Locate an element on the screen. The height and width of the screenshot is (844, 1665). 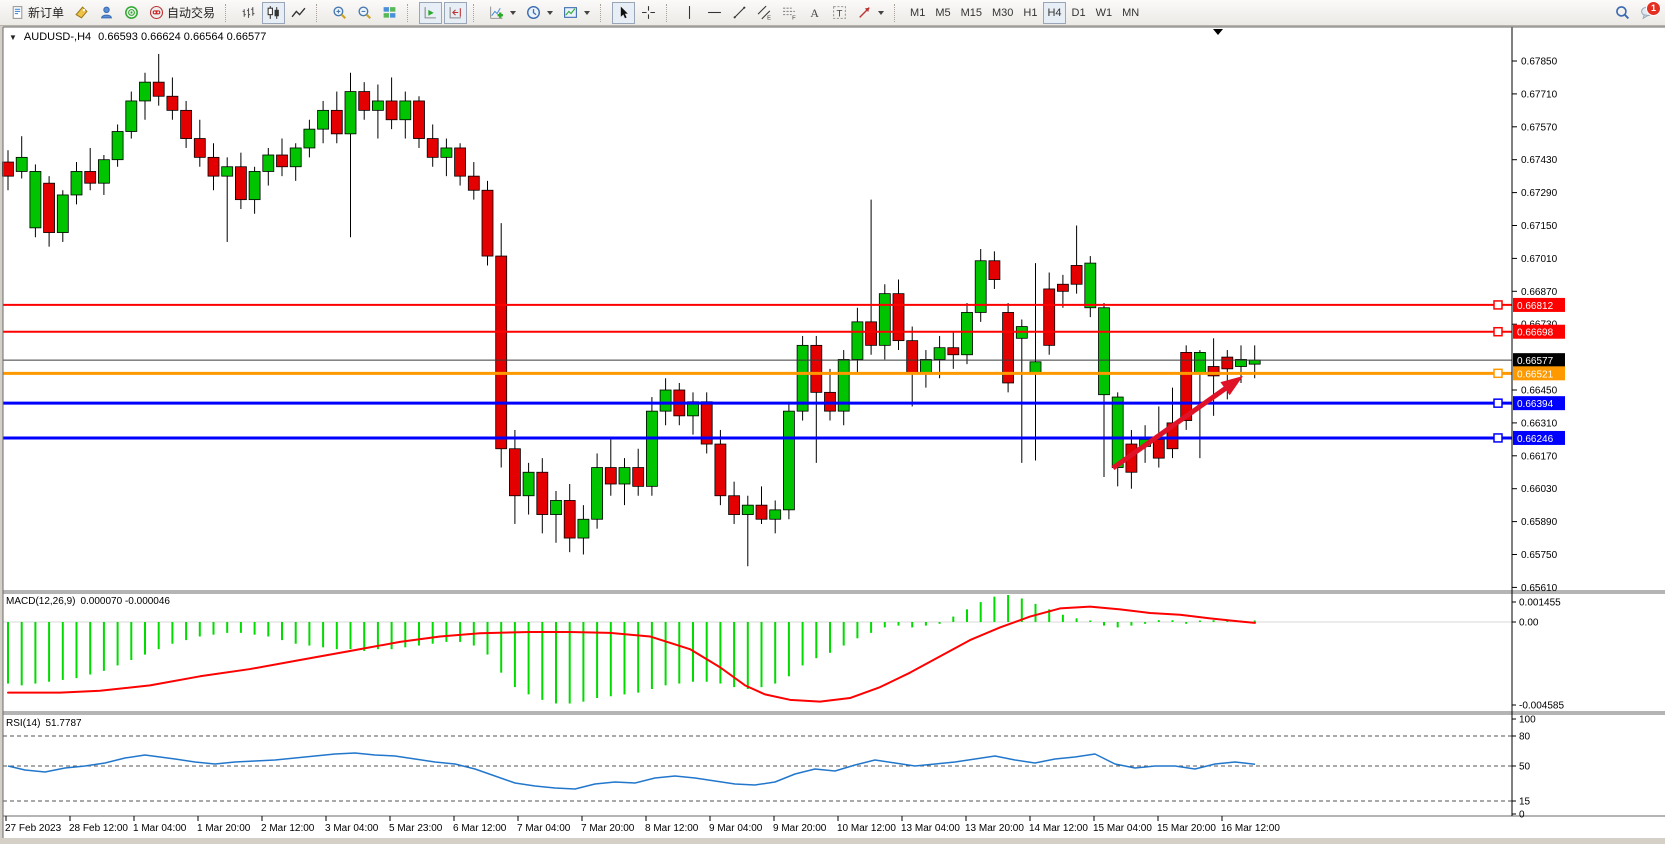
auto-scroll-button is located at coordinates (431, 12).